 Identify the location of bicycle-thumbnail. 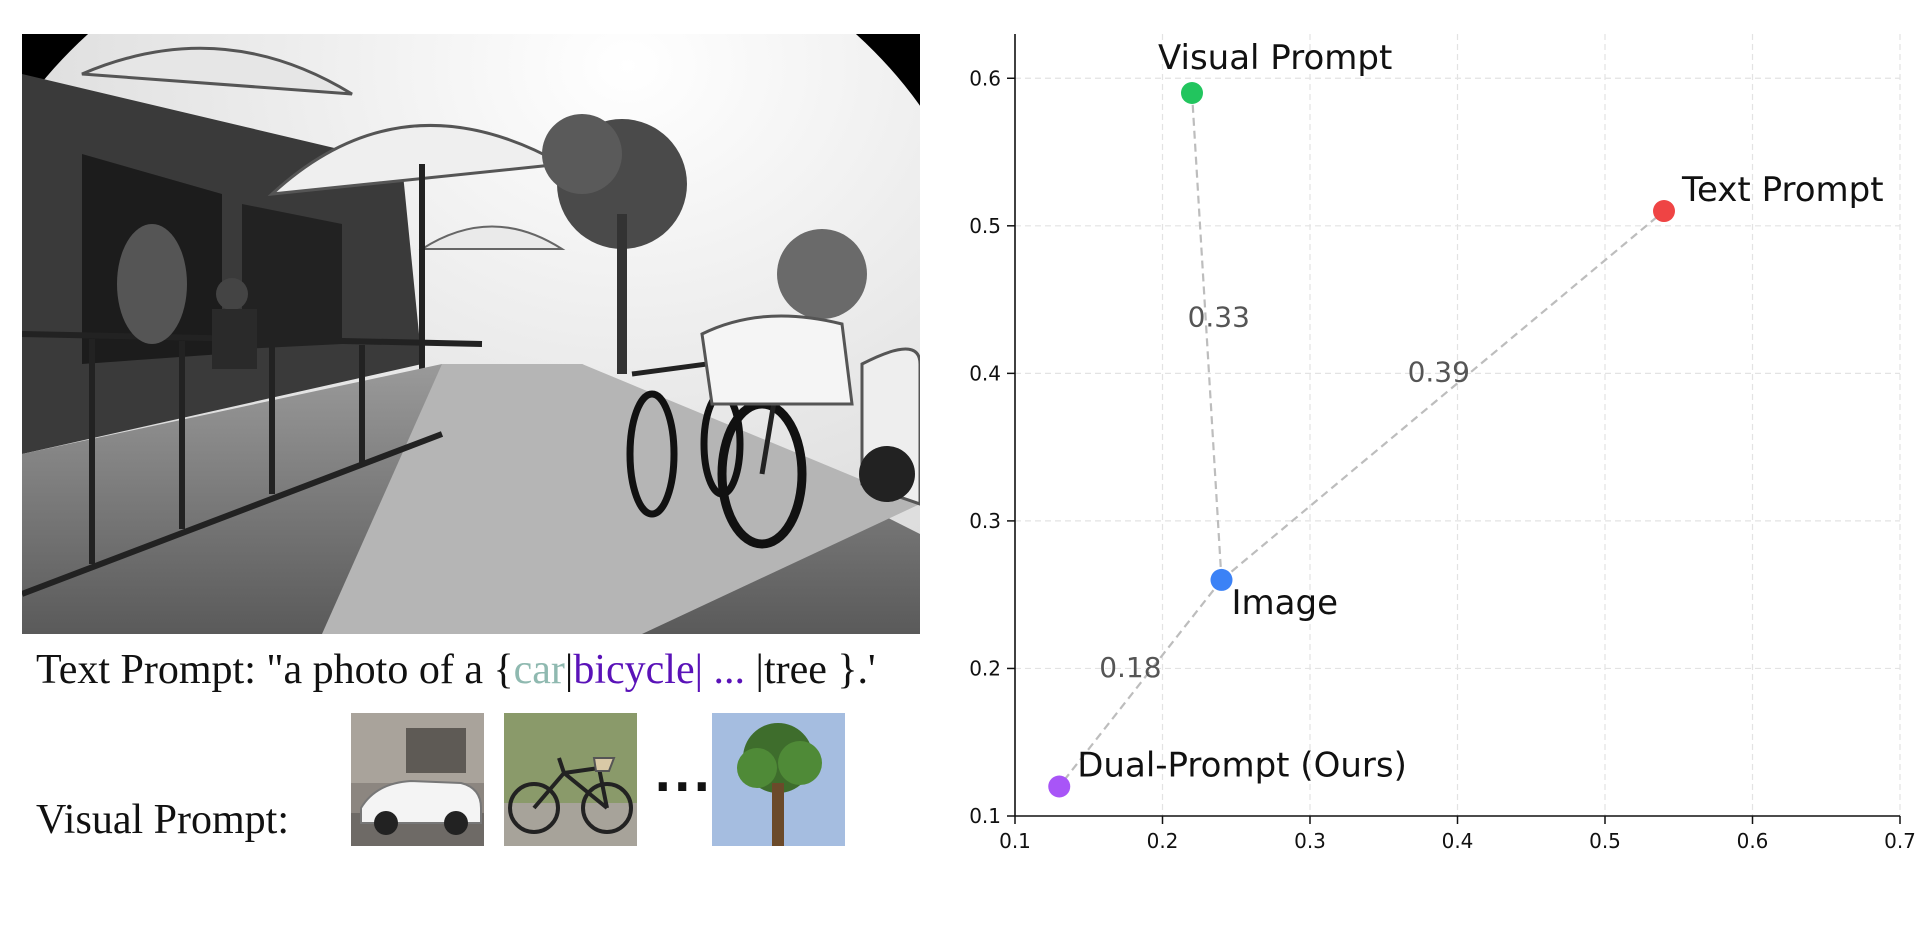
(570, 779).